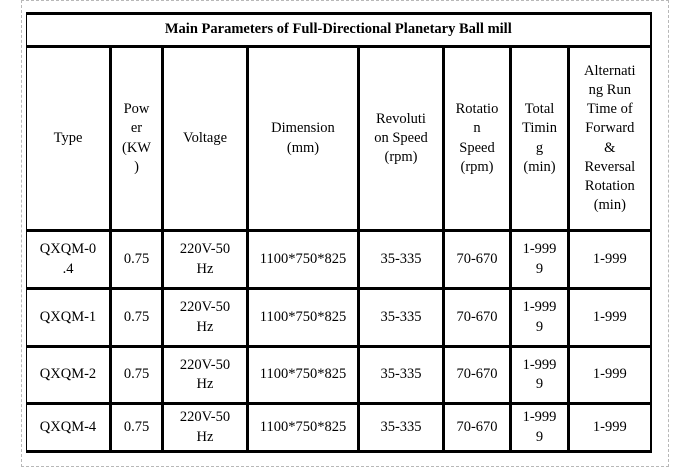 This screenshot has width=673, height=471. What do you see at coordinates (136, 138) in the screenshot?
I see `header-power: Pow er (KW )` at bounding box center [136, 138].